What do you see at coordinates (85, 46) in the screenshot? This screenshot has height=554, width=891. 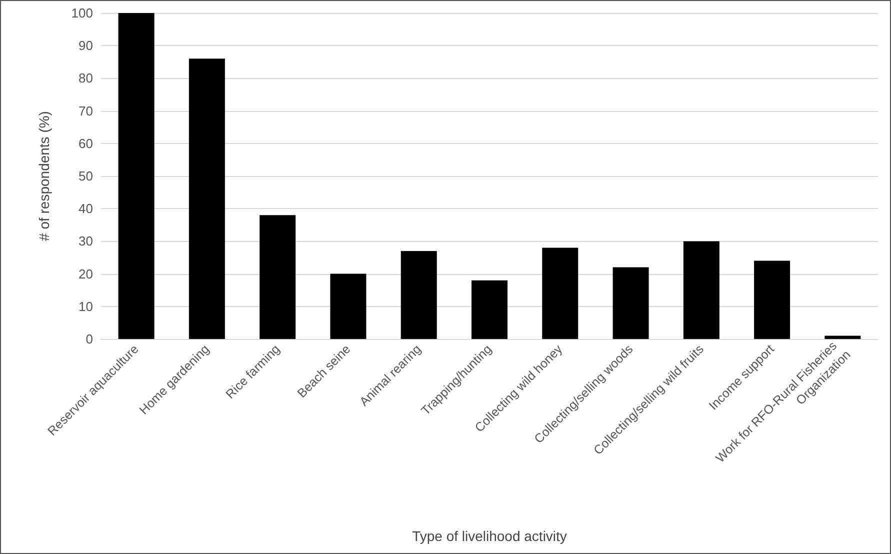 I see `y-tick-label: 90` at bounding box center [85, 46].